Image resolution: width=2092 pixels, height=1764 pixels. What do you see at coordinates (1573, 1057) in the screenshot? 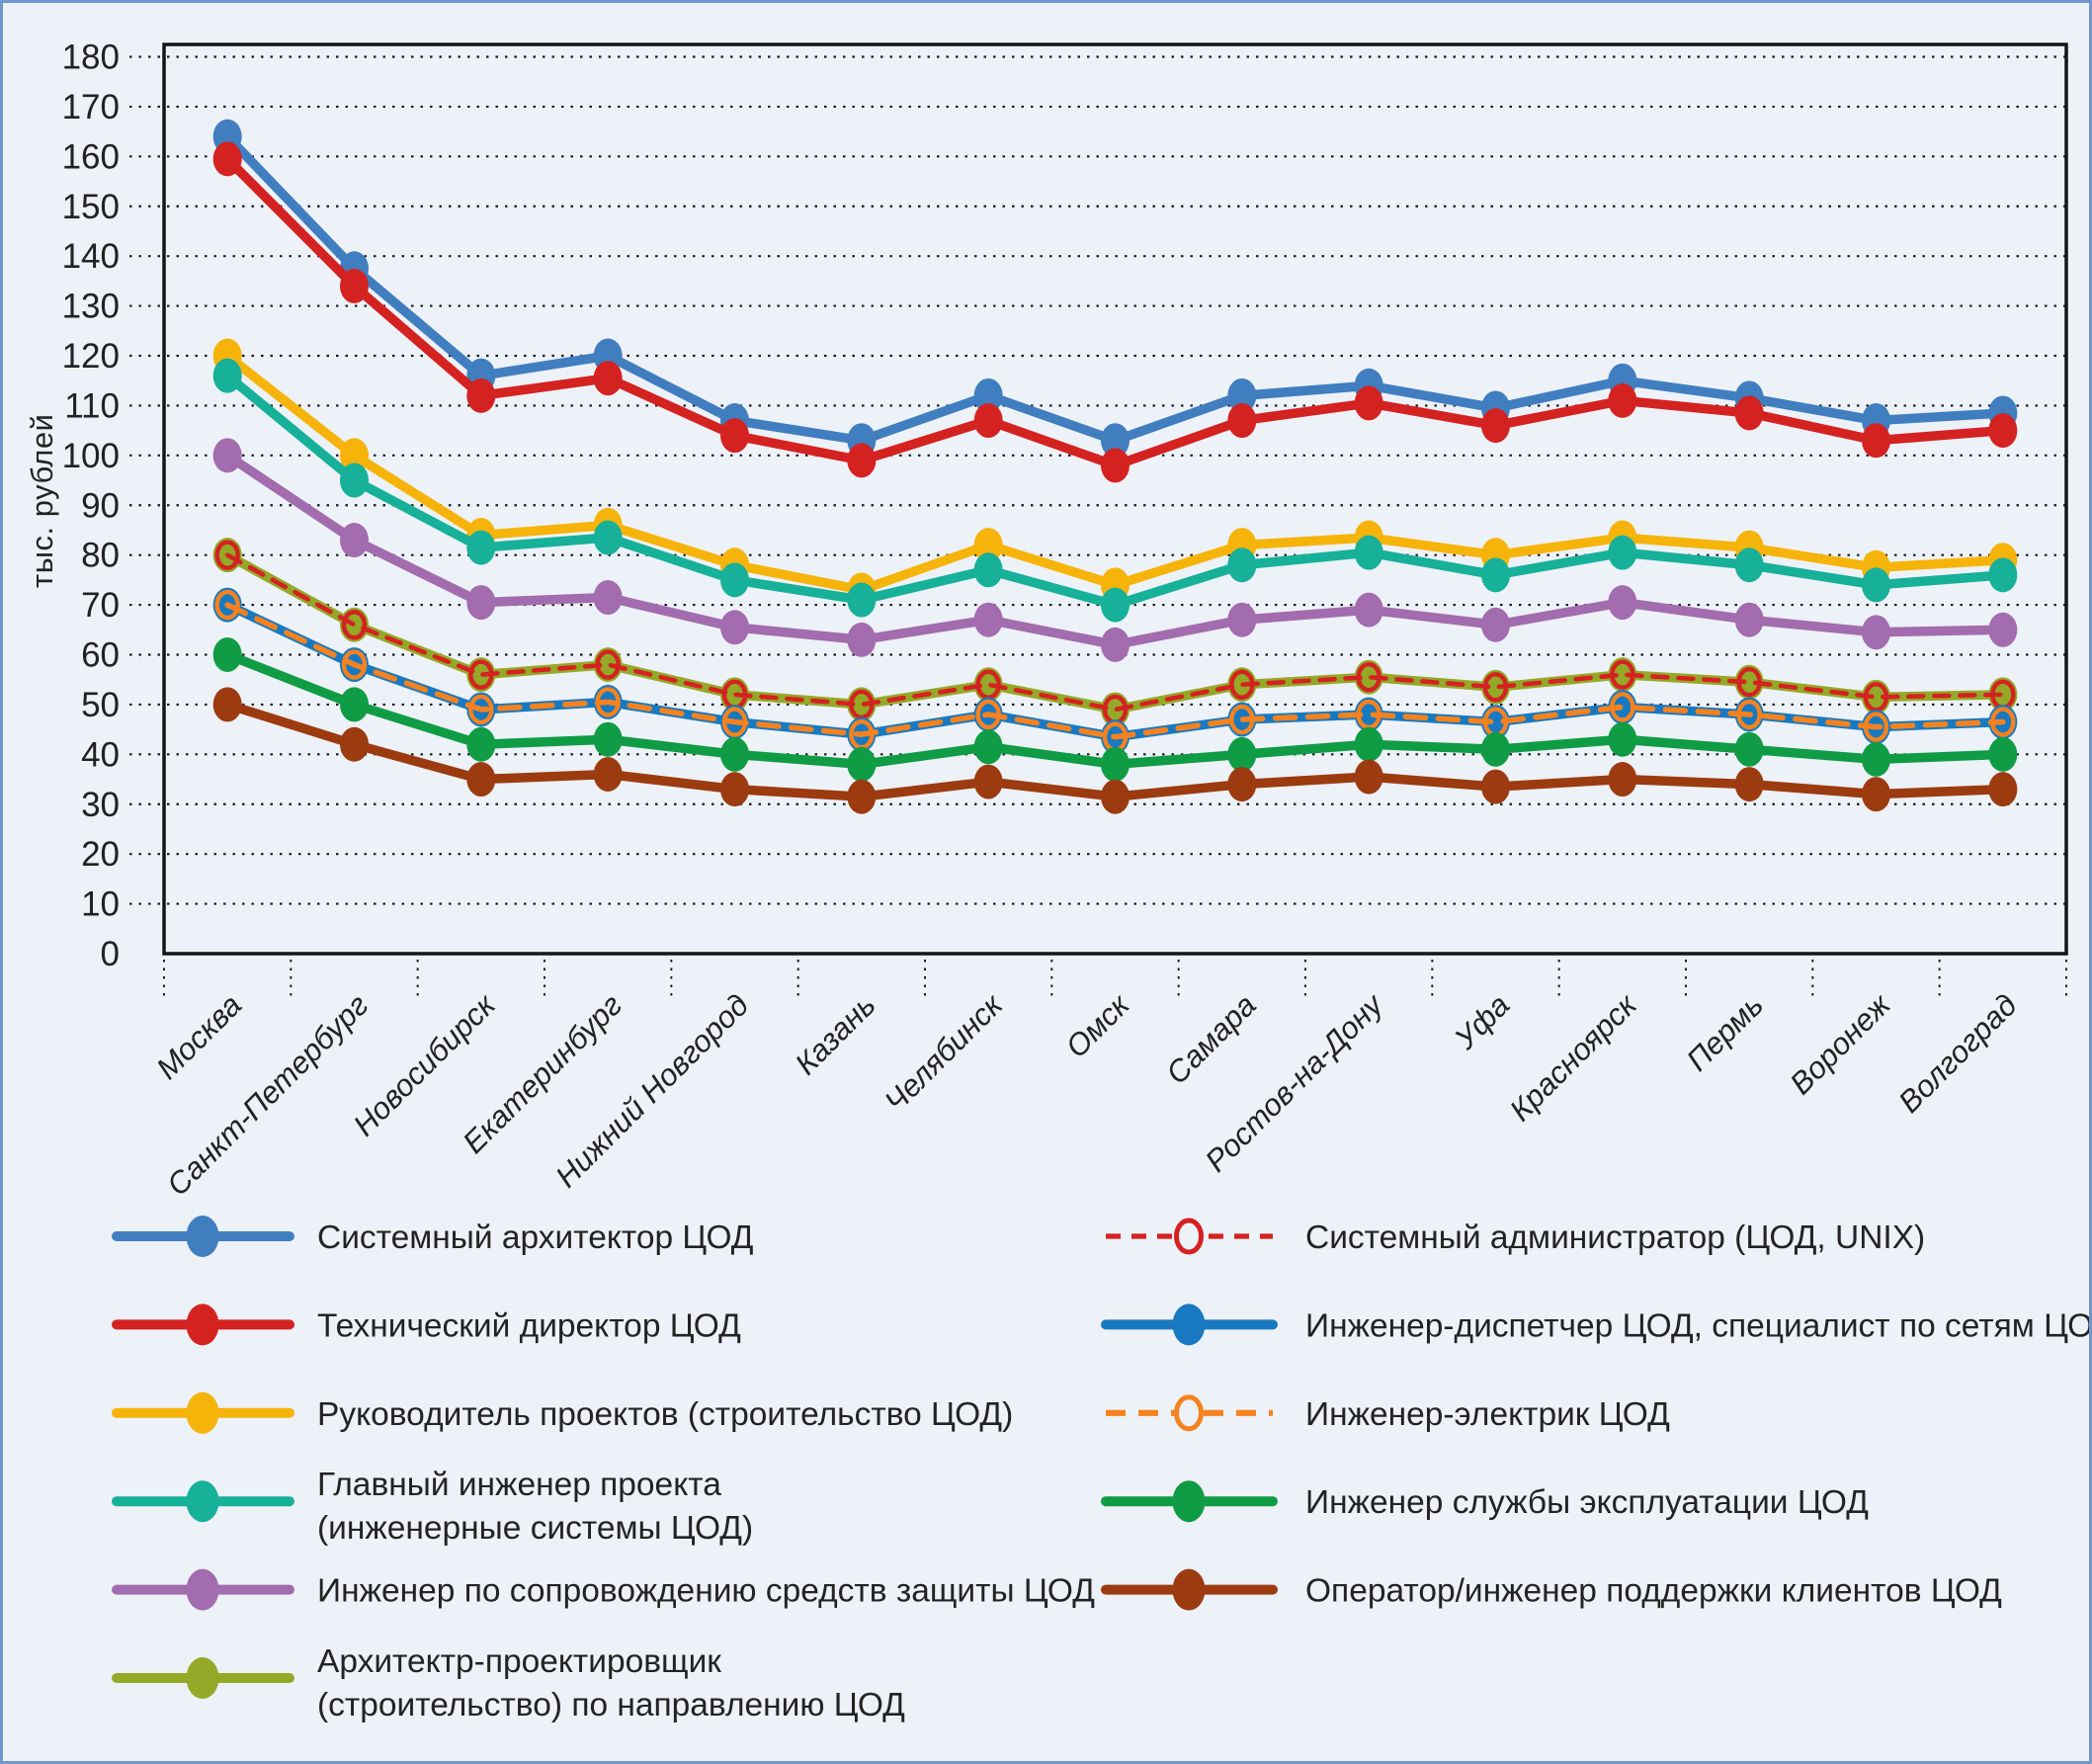
I see `x-tick-label: Красноярск` at bounding box center [1573, 1057].